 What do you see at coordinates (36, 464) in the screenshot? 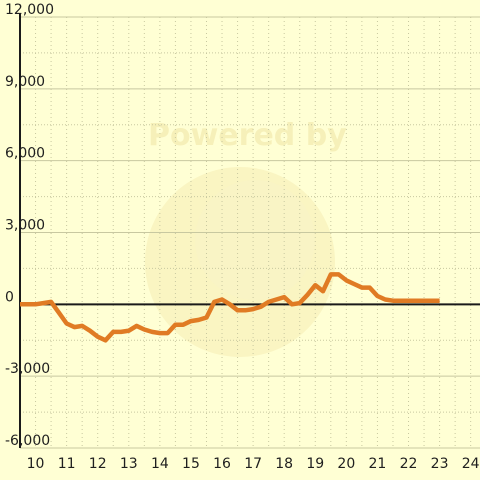
I see `x-tick-label: 10` at bounding box center [36, 464].